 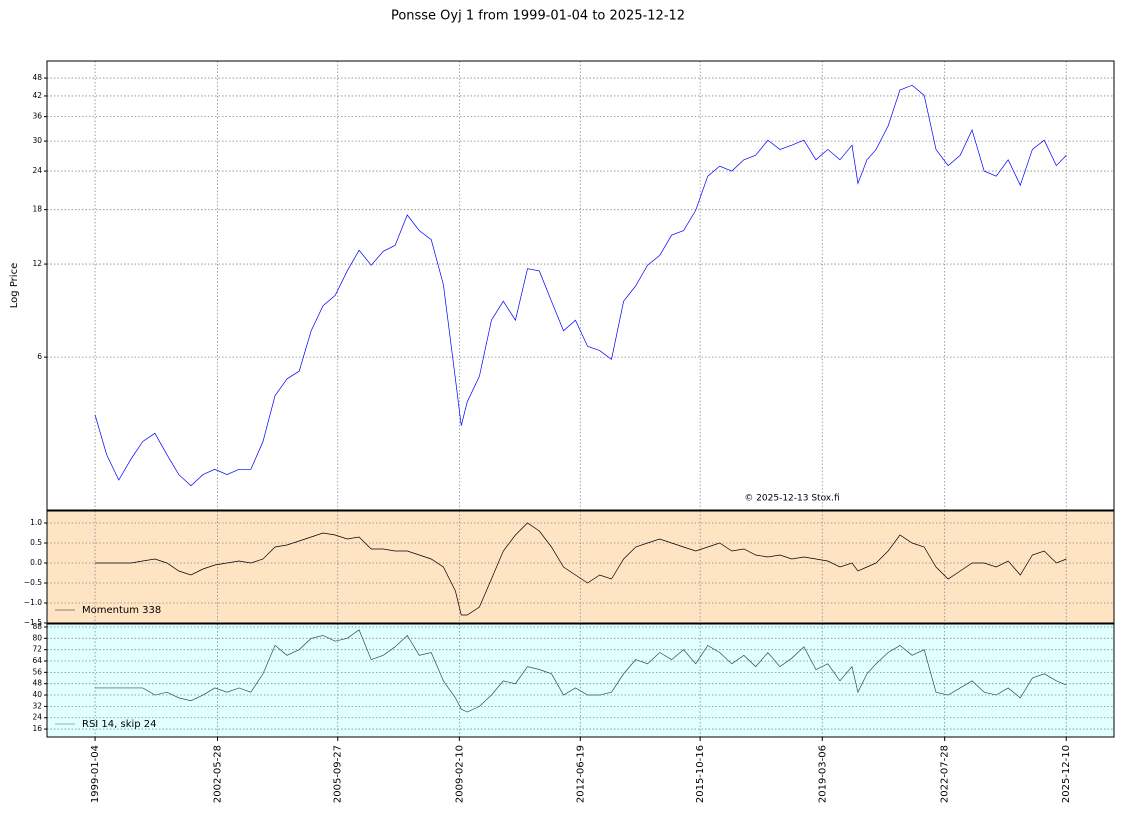 What do you see at coordinates (37, 637) in the screenshot?
I see `y-tick-label: 80` at bounding box center [37, 637].